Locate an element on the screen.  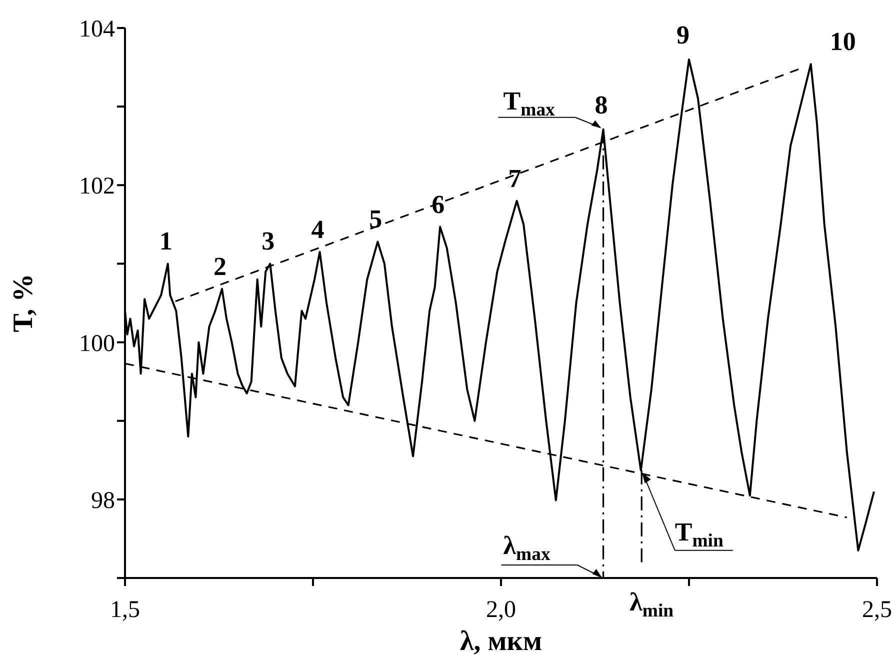
annotation: λ$_{min}$ is located at coordinates (652, 604).